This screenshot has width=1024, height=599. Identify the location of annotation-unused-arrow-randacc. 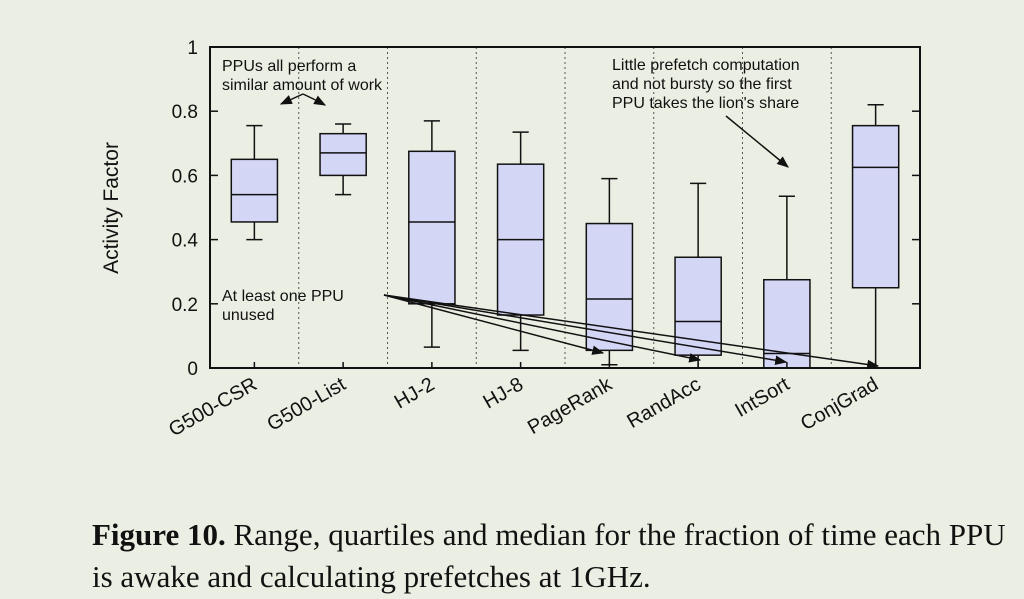
(542, 328).